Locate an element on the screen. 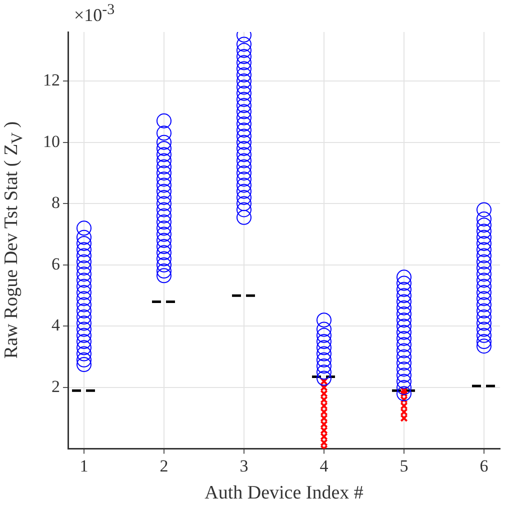 The width and height of the screenshot is (516, 517). text: ×10$^{-3}$ is located at coordinates (94, 14).